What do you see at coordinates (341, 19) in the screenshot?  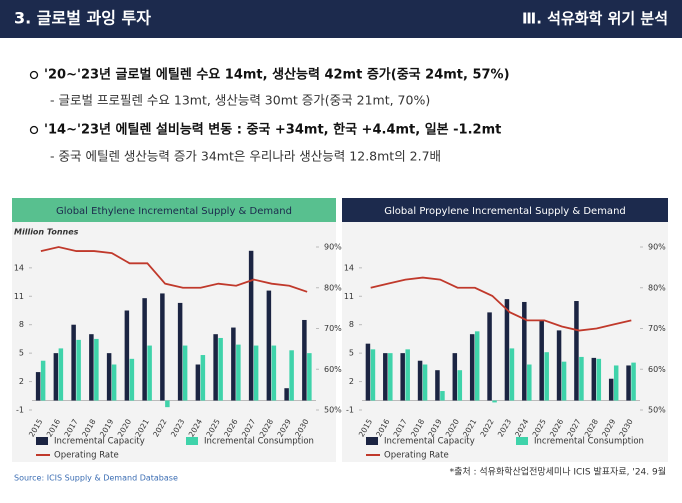 I see `header-bar` at bounding box center [341, 19].